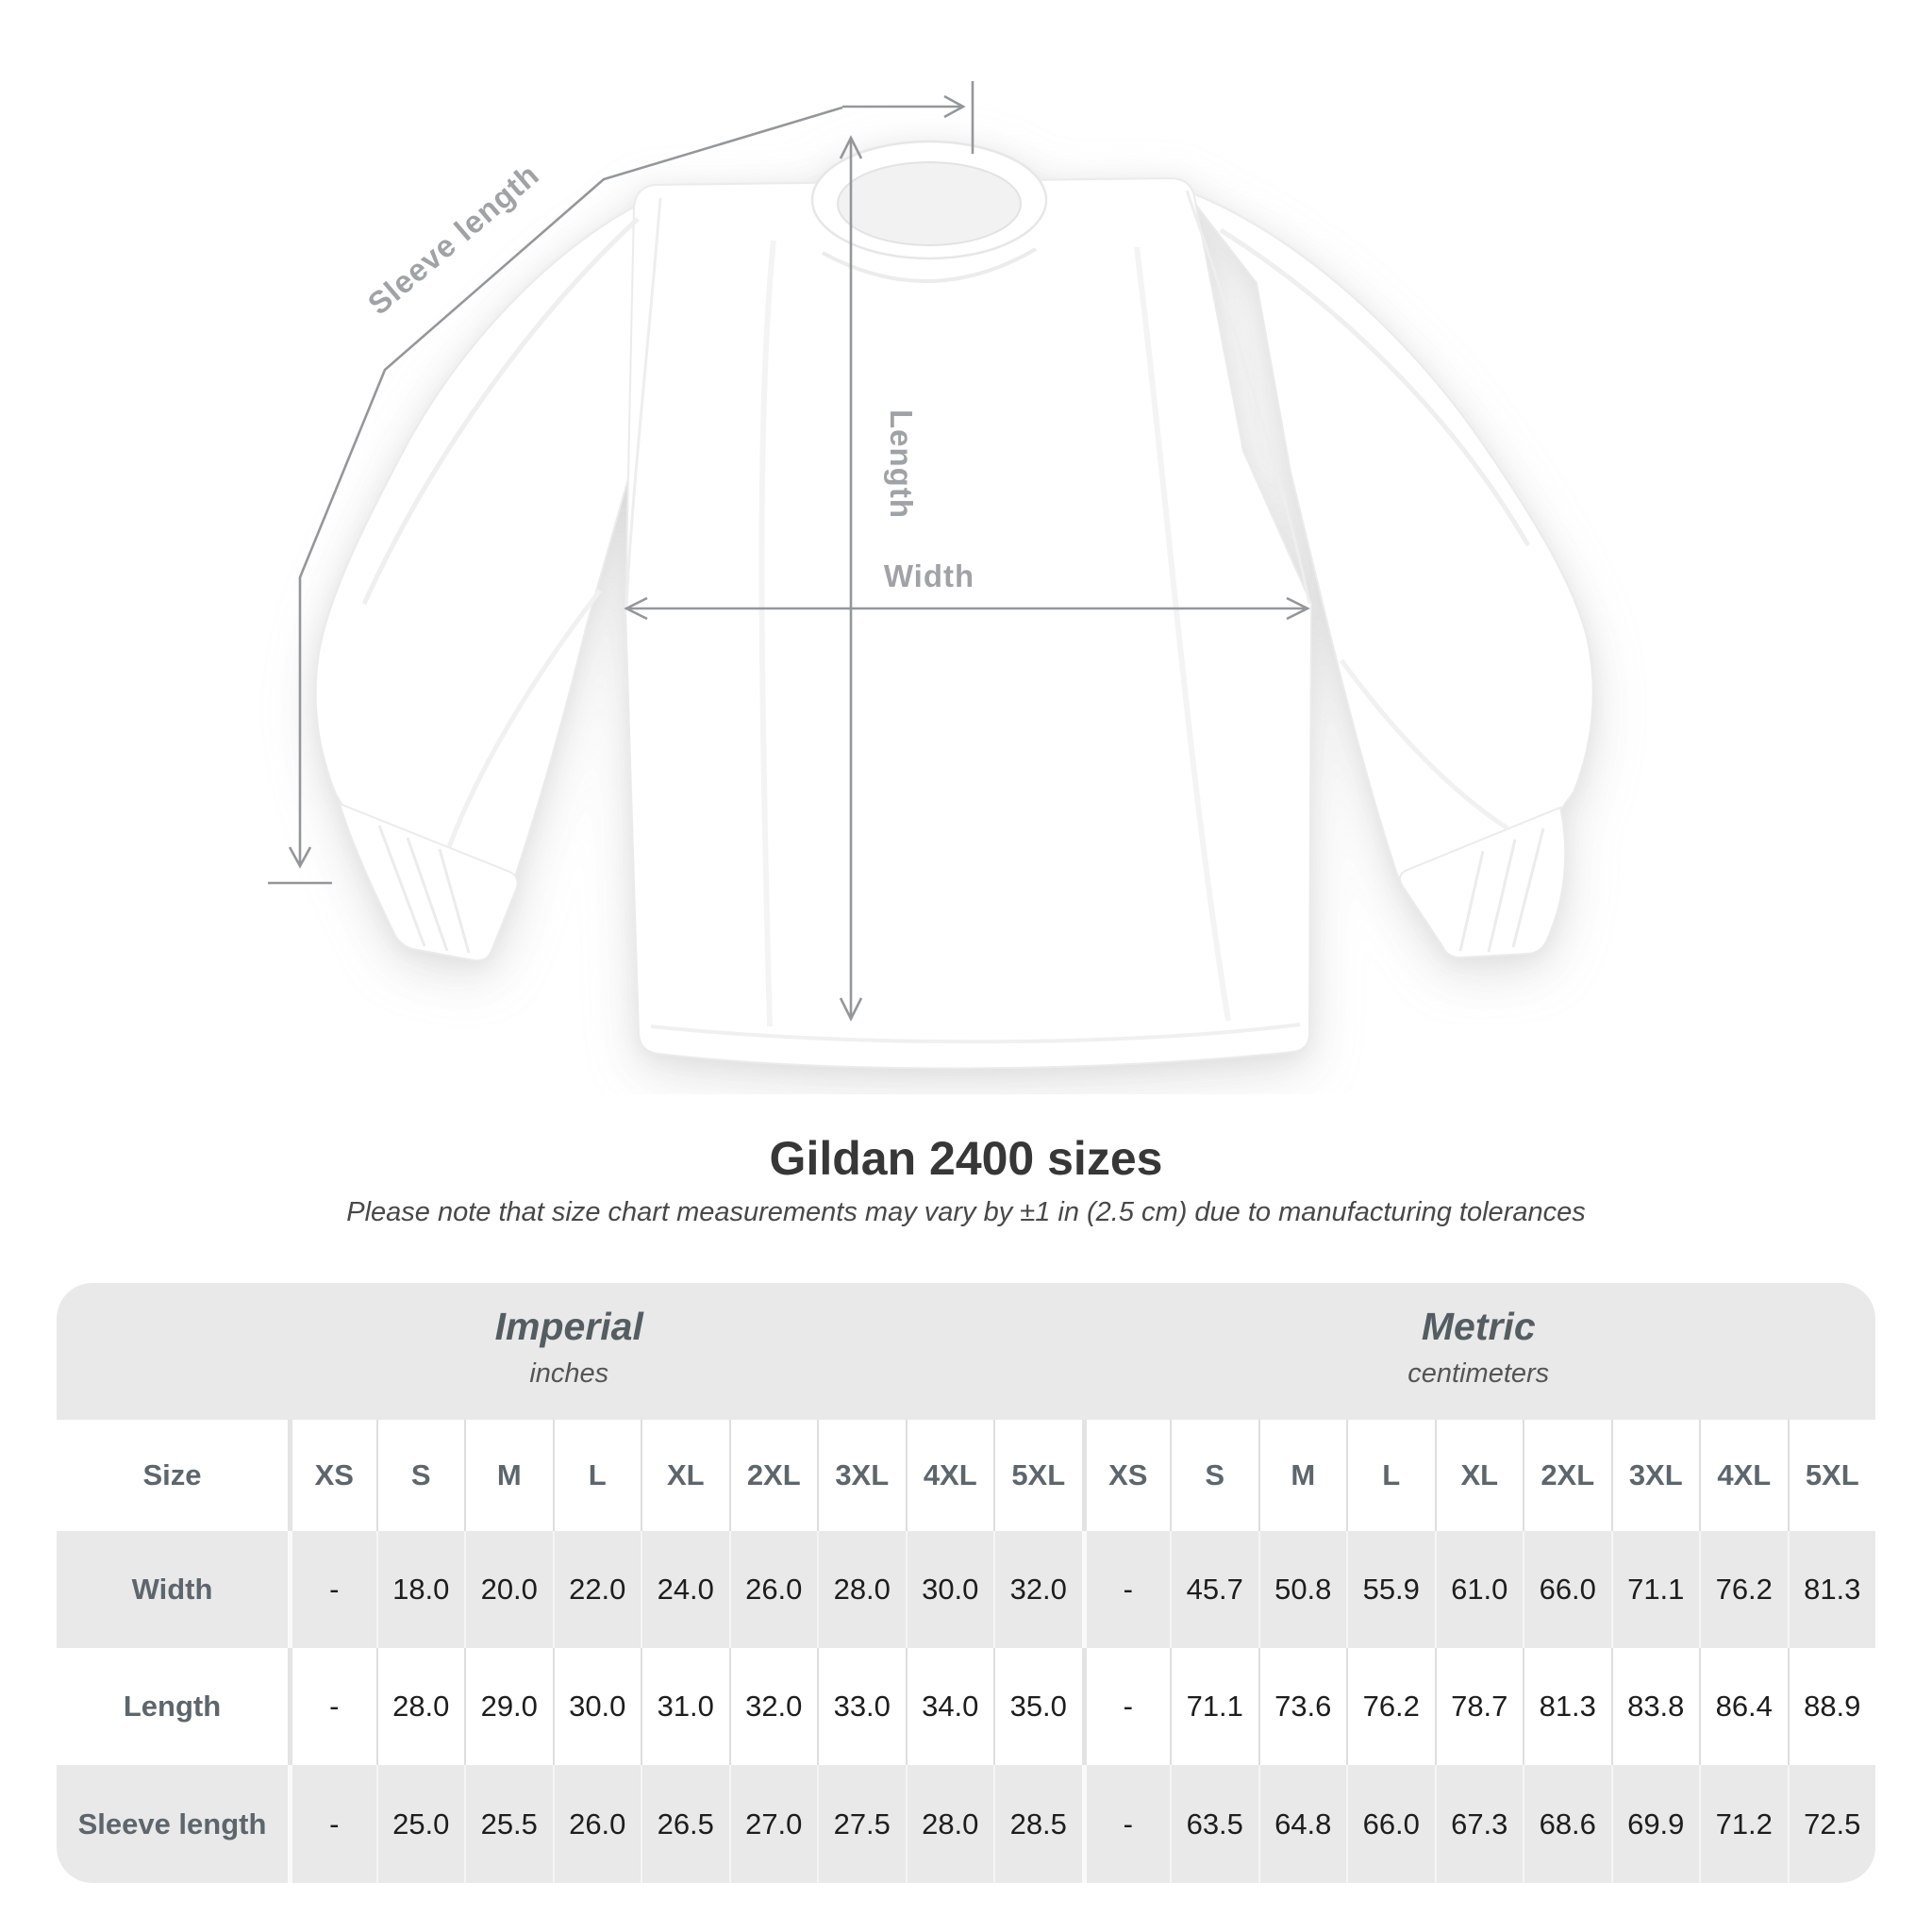 Image resolution: width=1932 pixels, height=1932 pixels. What do you see at coordinates (967, 609) in the screenshot?
I see `width-dimension-line` at bounding box center [967, 609].